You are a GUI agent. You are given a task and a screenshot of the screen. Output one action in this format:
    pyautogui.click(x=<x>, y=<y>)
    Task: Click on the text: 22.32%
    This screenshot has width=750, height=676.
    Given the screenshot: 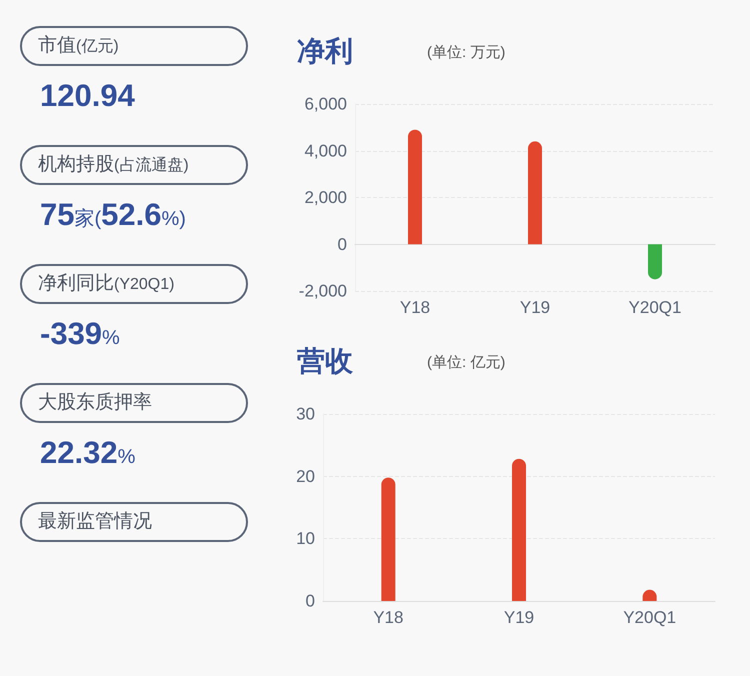 What is the action you would take?
    pyautogui.click(x=88, y=452)
    